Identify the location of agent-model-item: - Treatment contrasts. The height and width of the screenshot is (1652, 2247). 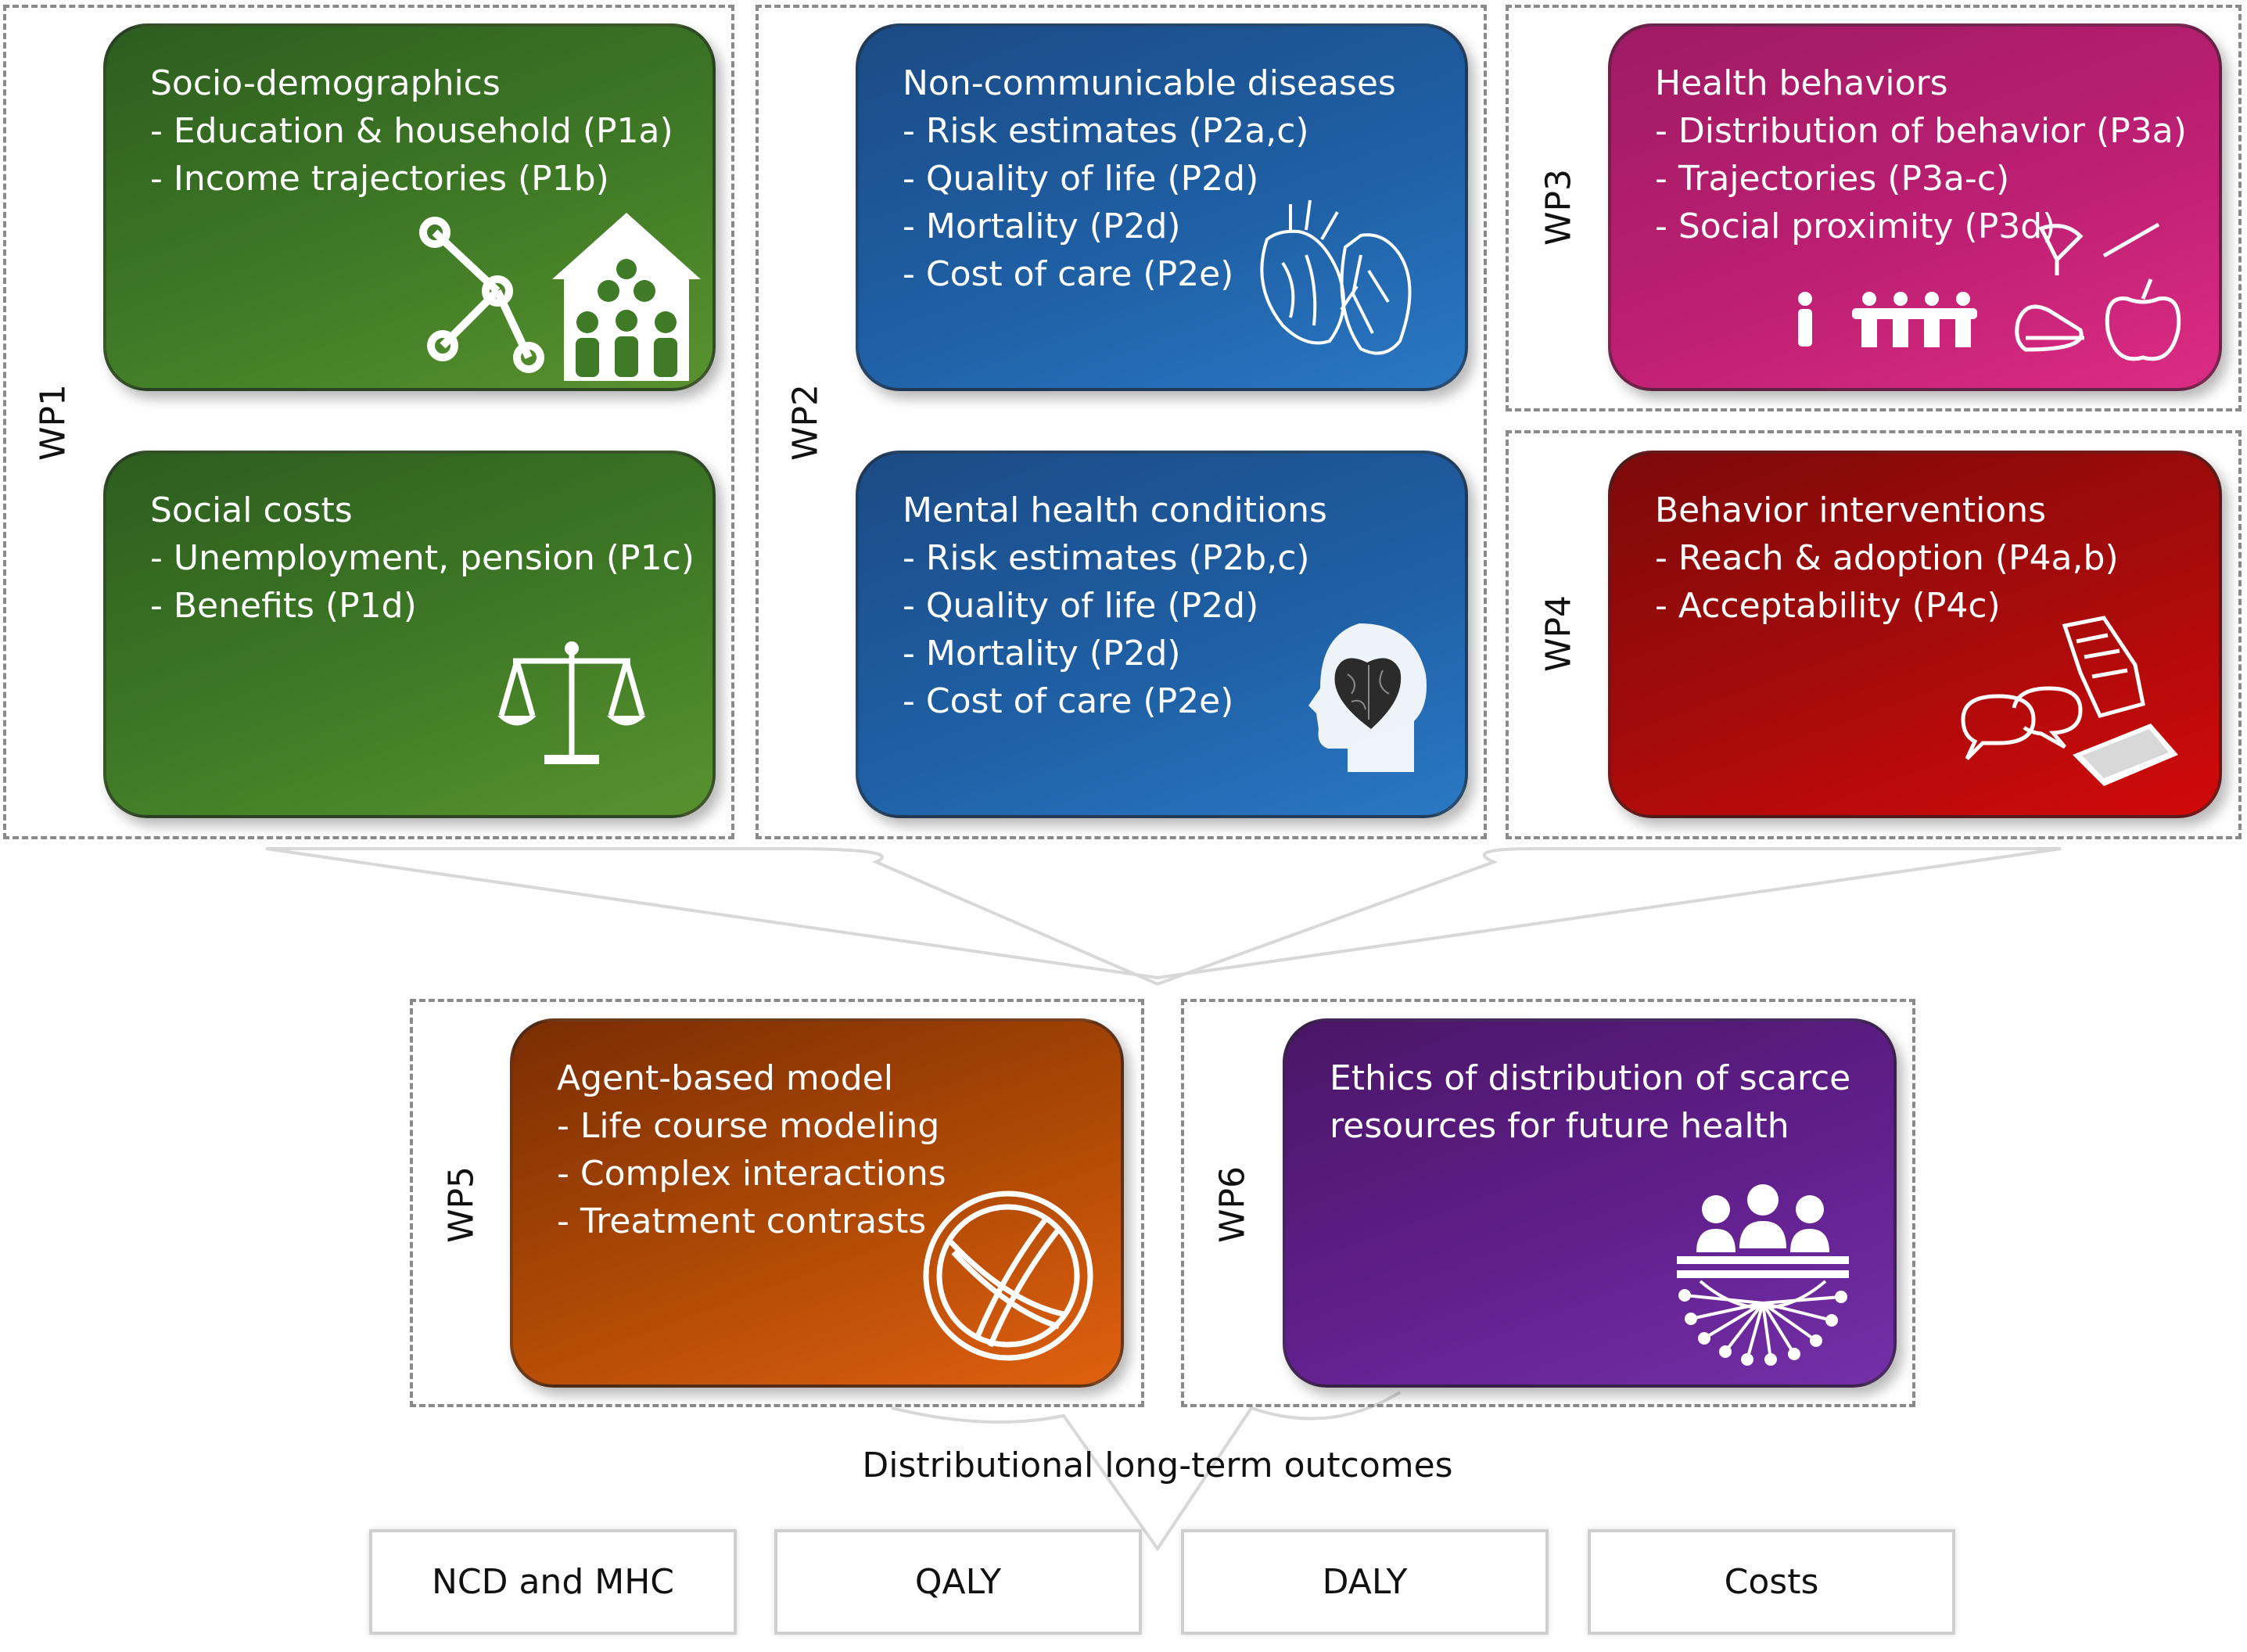
(742, 1221).